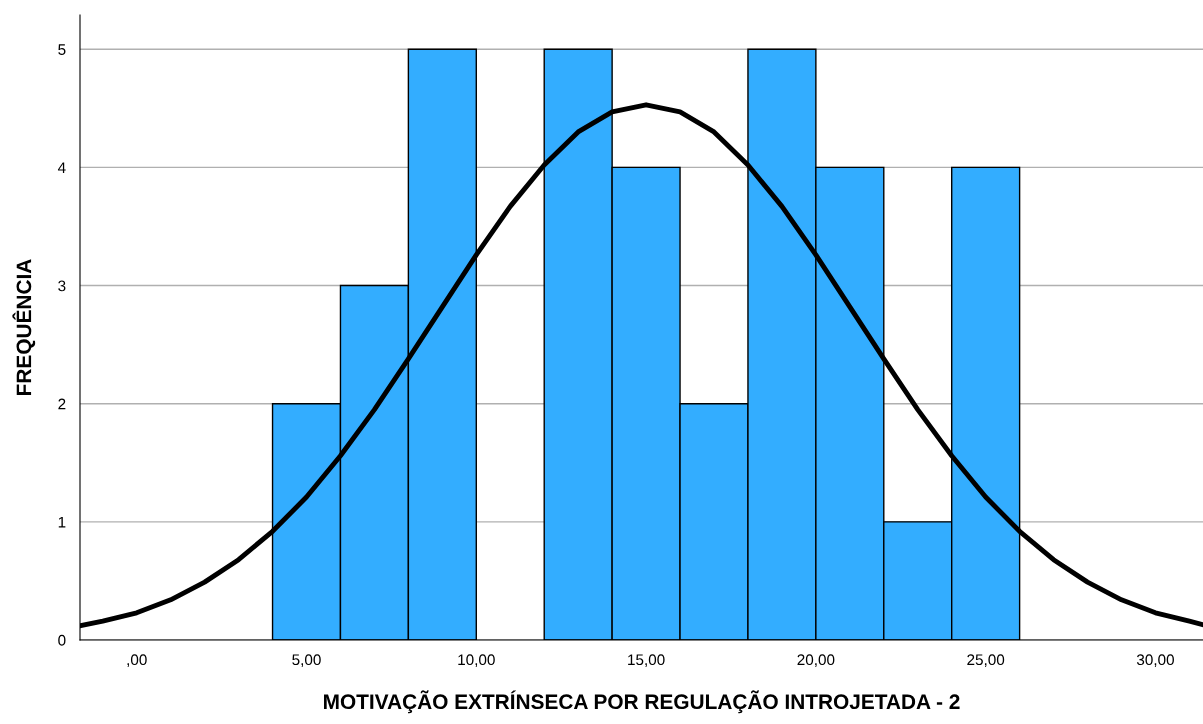  What do you see at coordinates (306, 660) in the screenshot?
I see `x-tick-label: 5,00` at bounding box center [306, 660].